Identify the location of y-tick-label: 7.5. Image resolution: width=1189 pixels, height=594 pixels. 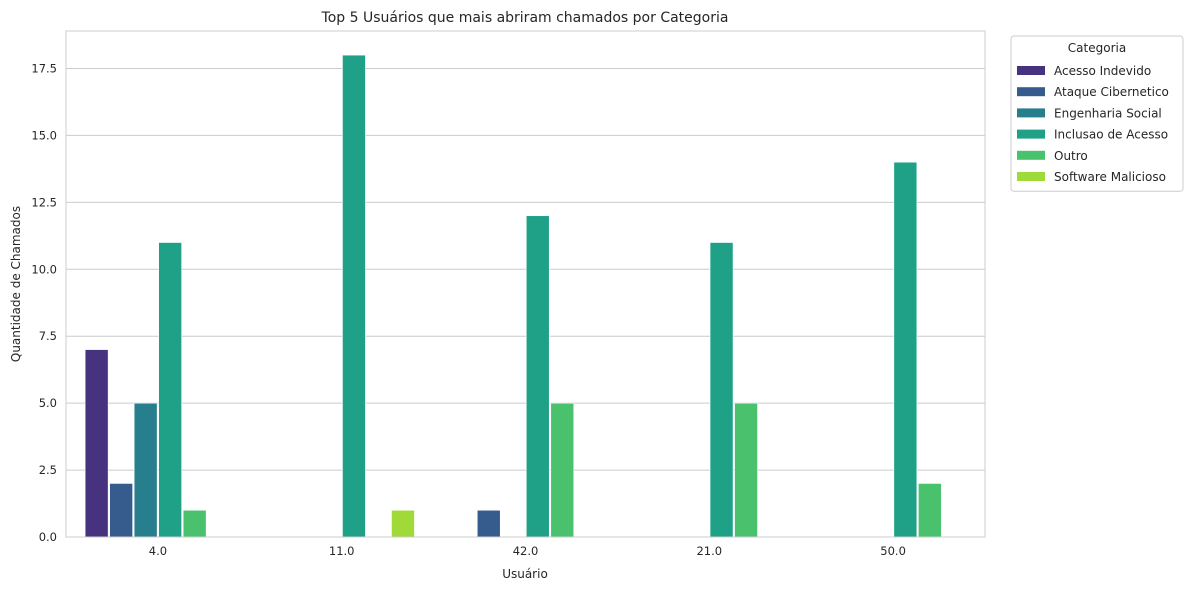
(48, 336).